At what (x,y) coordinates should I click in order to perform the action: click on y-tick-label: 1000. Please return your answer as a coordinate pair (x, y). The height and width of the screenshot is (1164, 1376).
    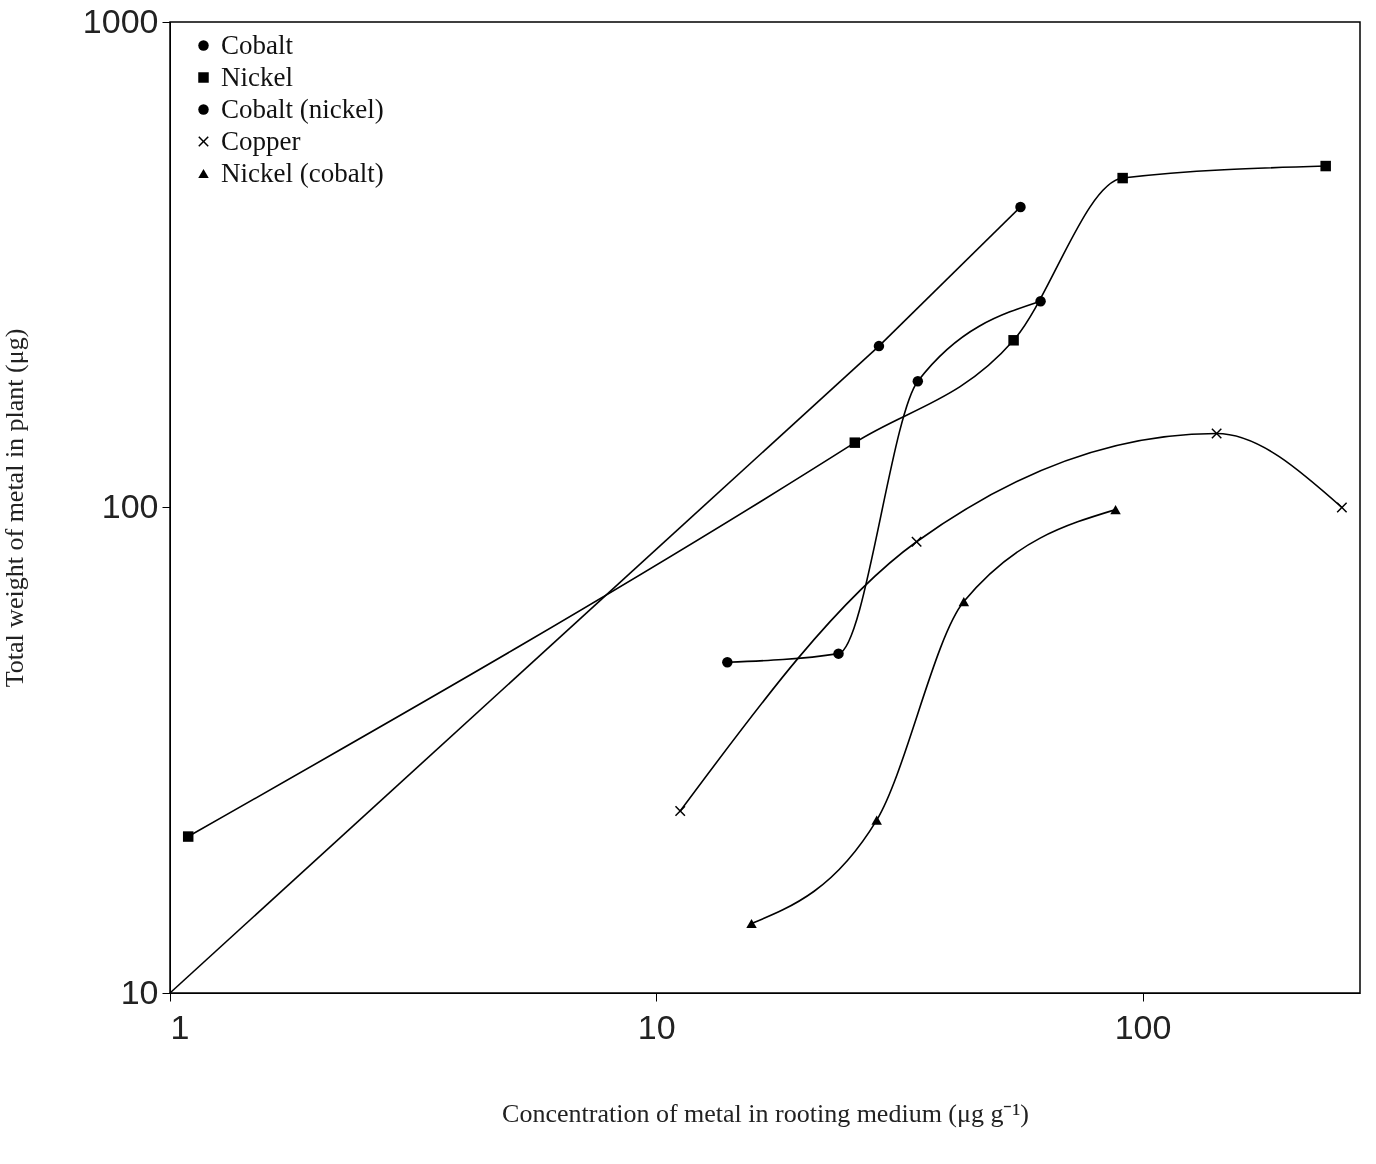
    Looking at the image, I should click on (120, 20).